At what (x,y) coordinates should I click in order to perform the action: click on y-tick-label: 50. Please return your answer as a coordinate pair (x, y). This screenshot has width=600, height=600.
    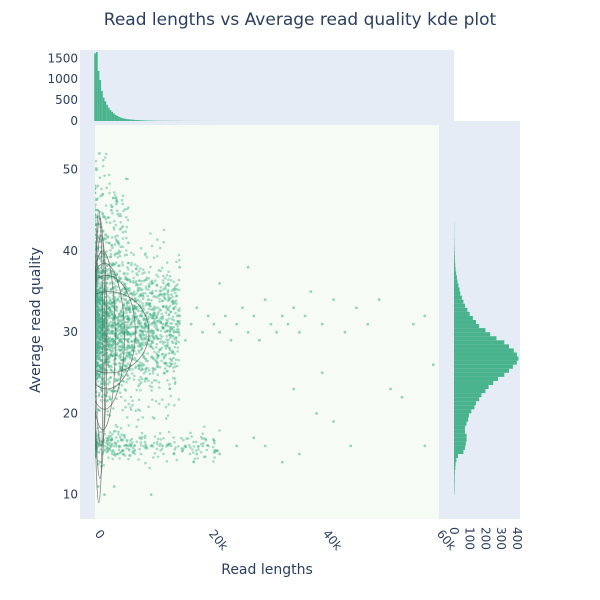
    Looking at the image, I should click on (70, 170).